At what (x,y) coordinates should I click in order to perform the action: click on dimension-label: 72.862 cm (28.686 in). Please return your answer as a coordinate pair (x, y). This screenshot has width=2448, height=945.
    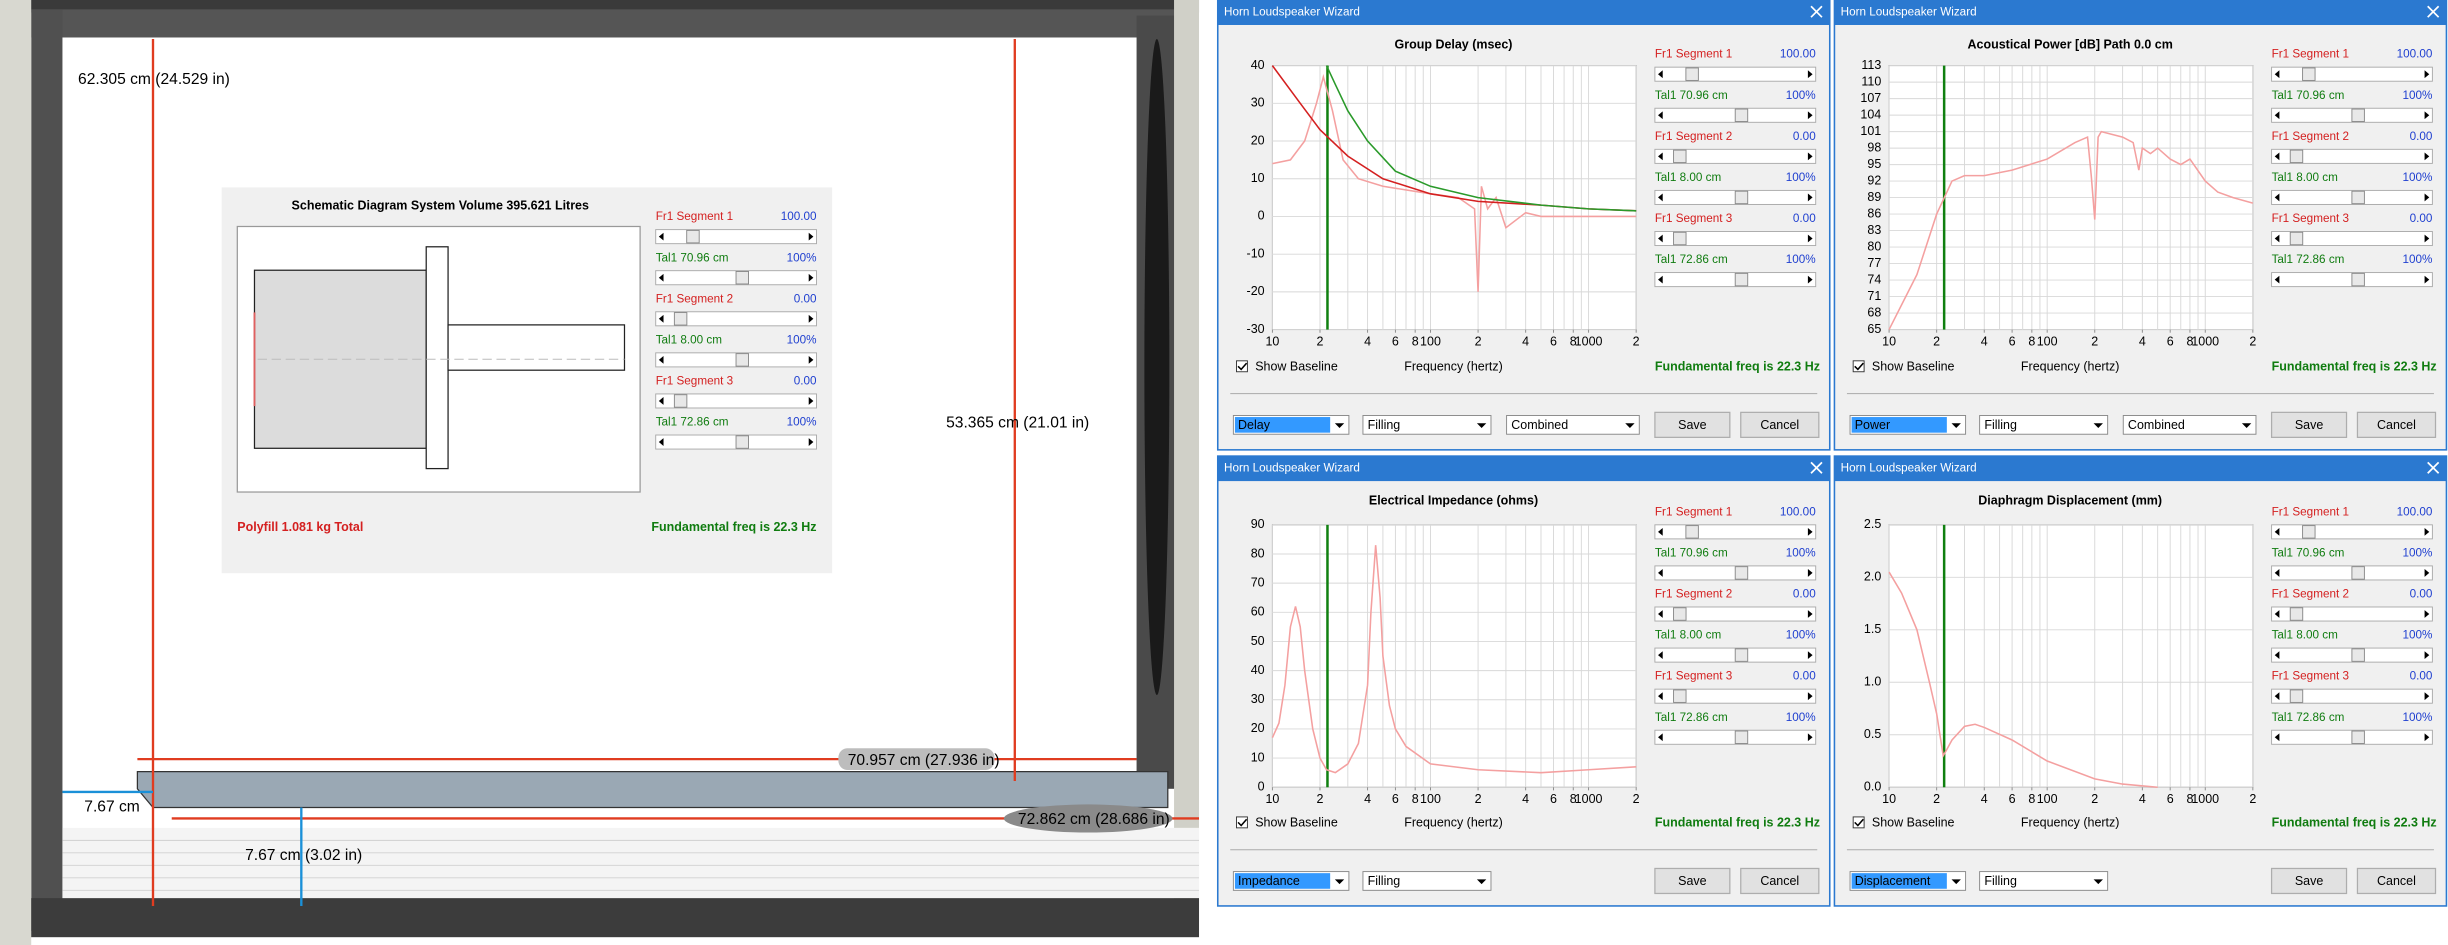
    Looking at the image, I should click on (1094, 819).